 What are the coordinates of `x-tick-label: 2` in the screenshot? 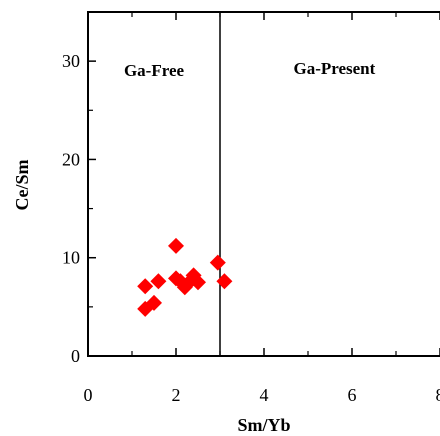 It's located at (176, 395).